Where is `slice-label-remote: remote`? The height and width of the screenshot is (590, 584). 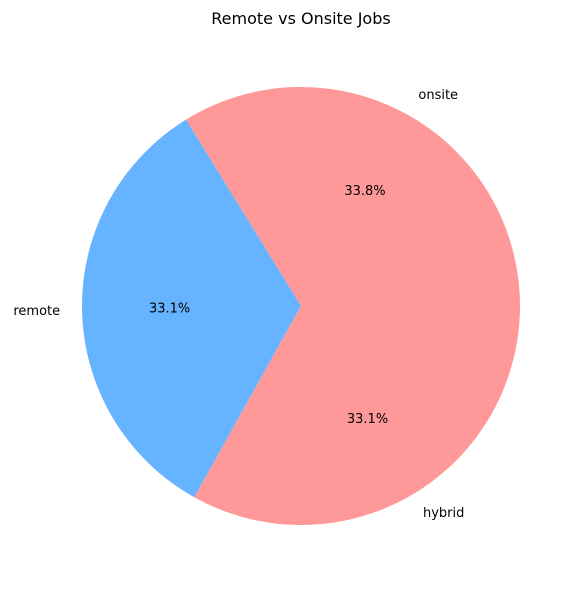
slice-label-remote: remote is located at coordinates (36, 311).